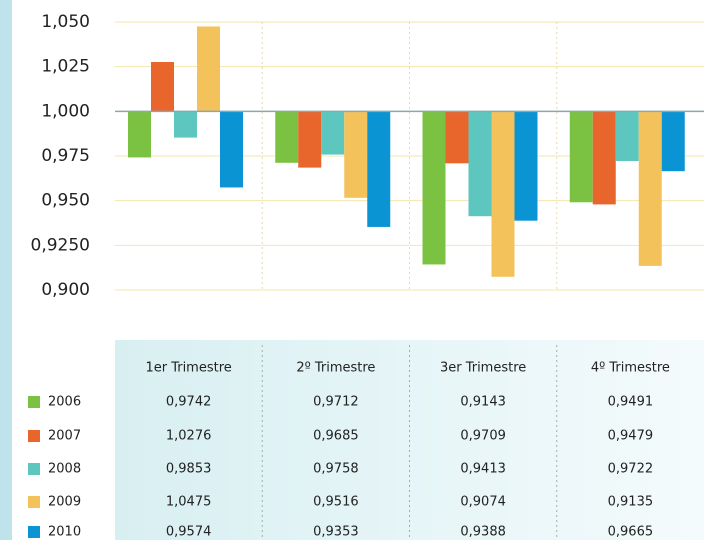 This screenshot has width=704, height=544. I want to click on table-cell: 0,9135, so click(631, 502).